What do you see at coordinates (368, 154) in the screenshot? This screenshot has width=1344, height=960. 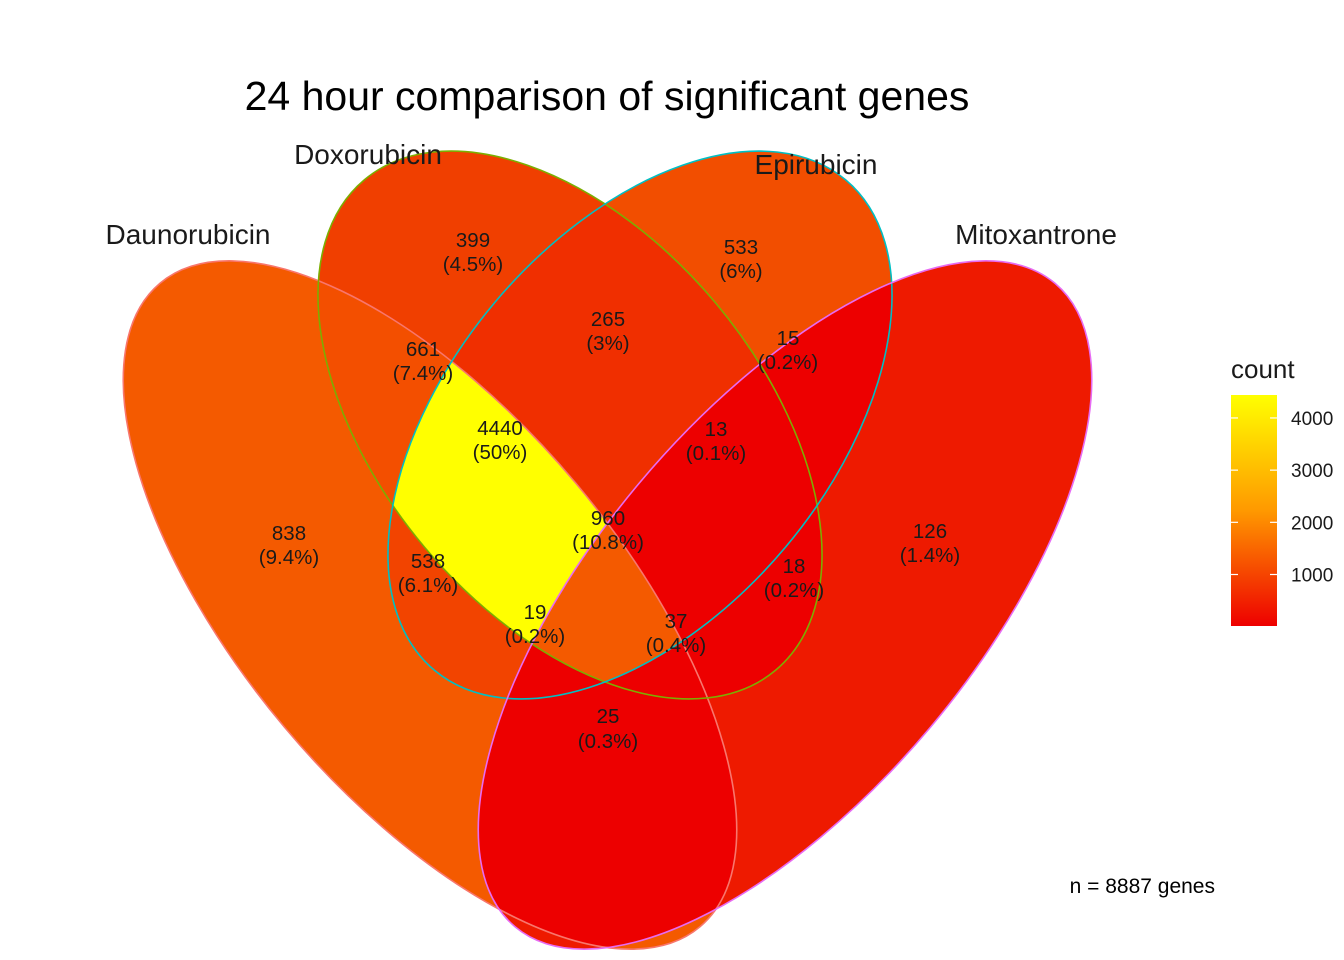 I see `set-label-doxorubicin: Doxorubicin` at bounding box center [368, 154].